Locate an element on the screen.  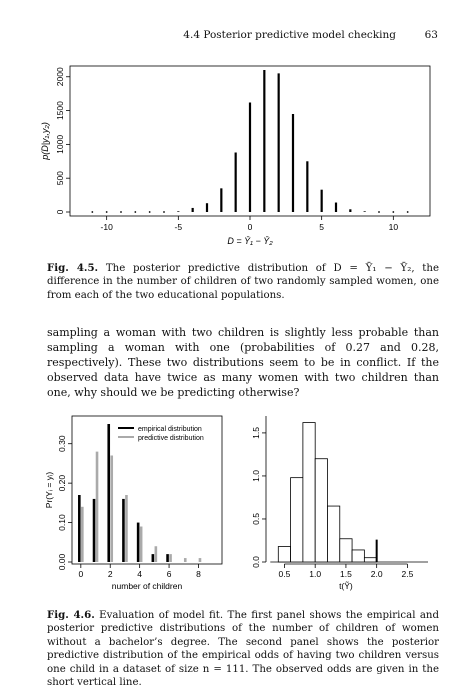
y-tick-label: 0.0 is located at coordinates (256, 562).